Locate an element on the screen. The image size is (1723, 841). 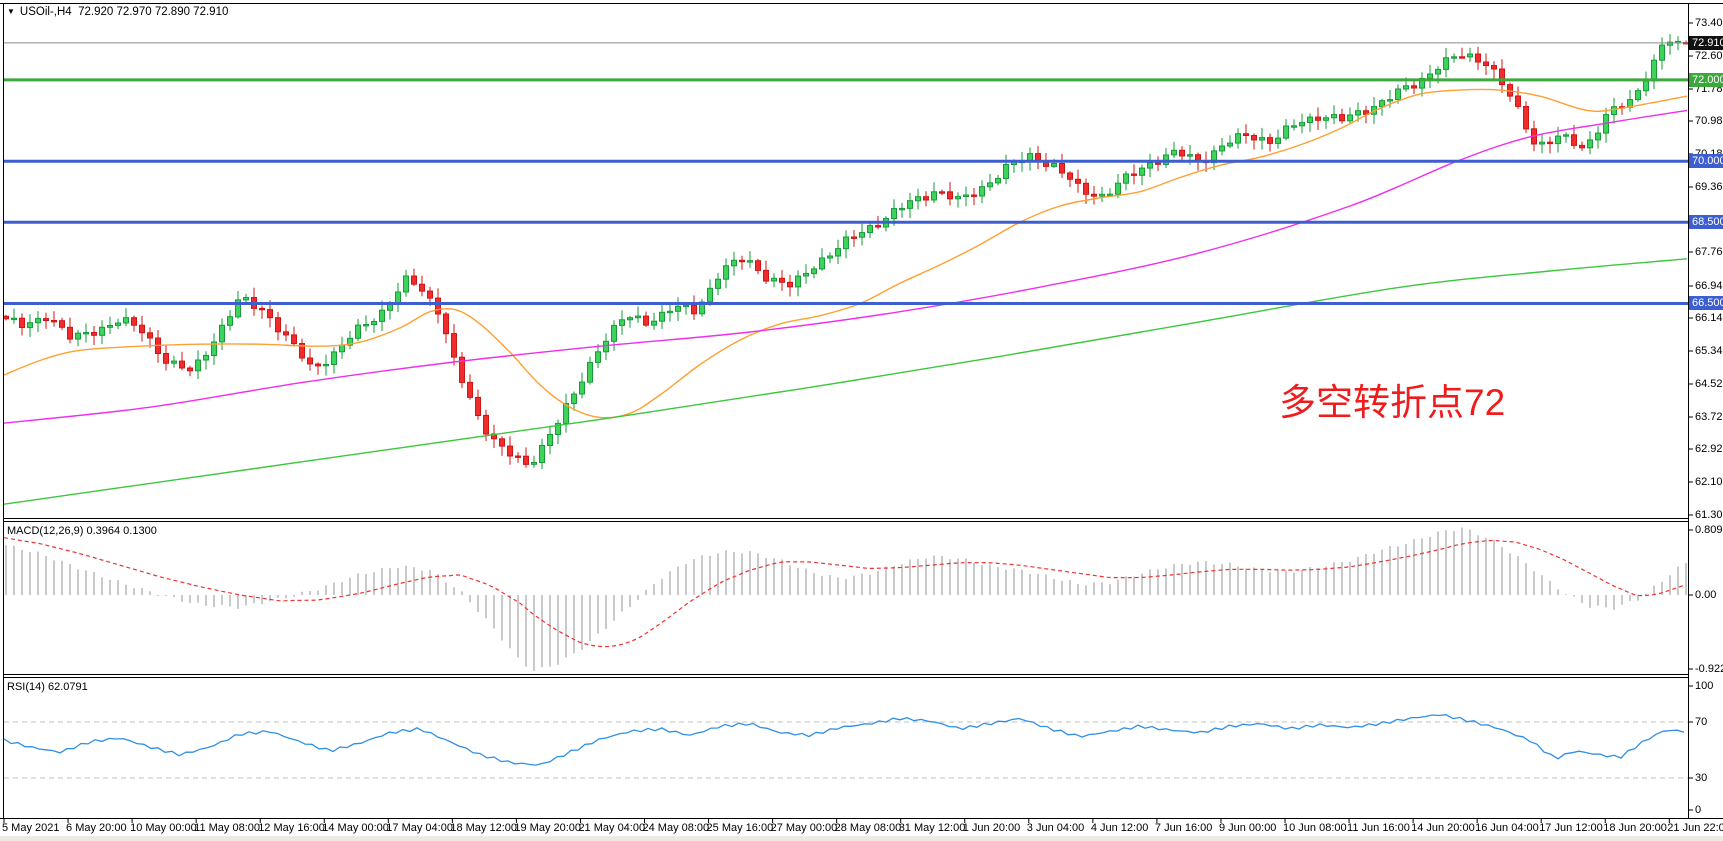
time-tick-label: 31 May 12:00 is located at coordinates (932, 828).